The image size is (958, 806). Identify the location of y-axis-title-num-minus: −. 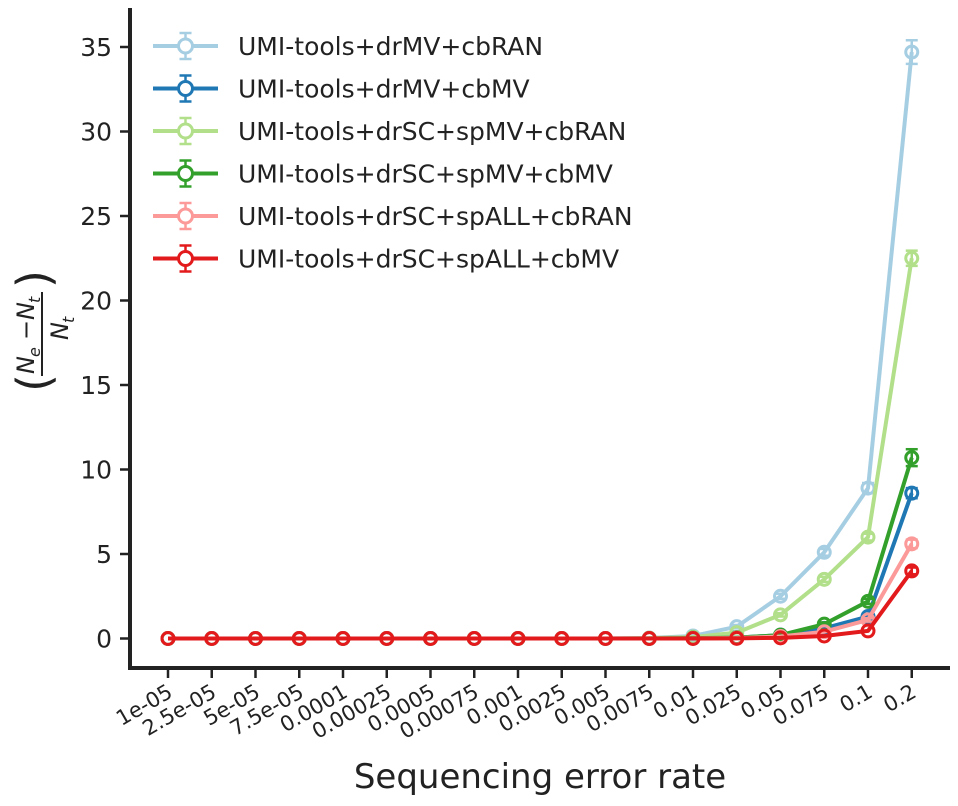
(26, 330).